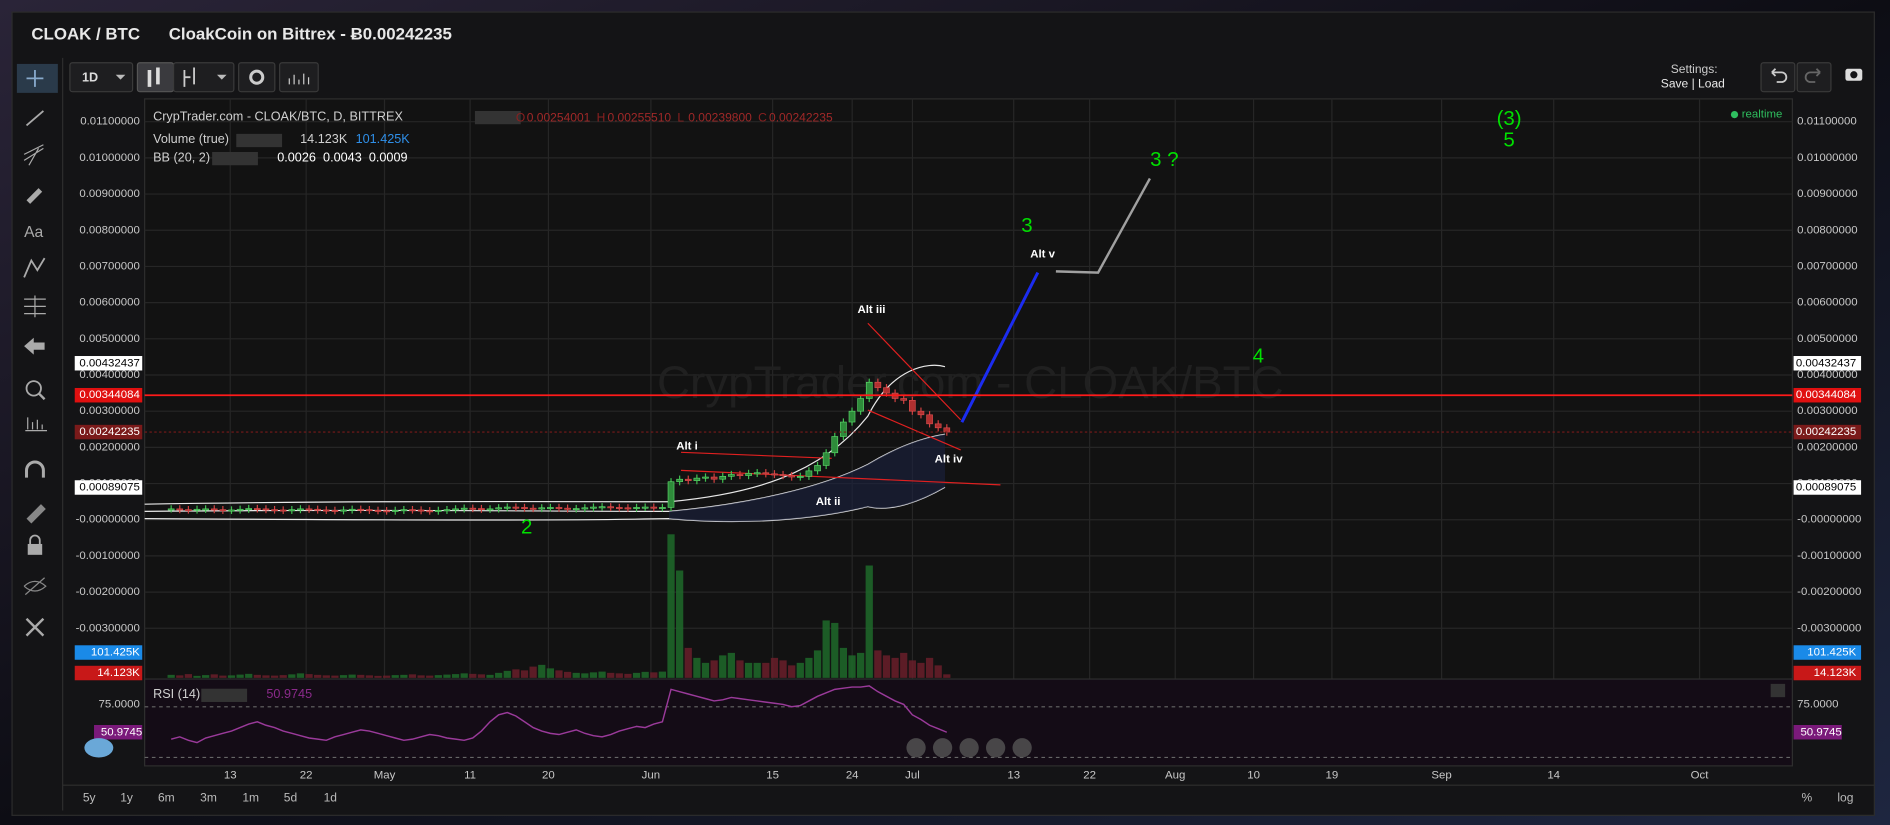  Describe the element at coordinates (118, 704) in the screenshot. I see `rsi-tick-label: 75.0000` at that location.